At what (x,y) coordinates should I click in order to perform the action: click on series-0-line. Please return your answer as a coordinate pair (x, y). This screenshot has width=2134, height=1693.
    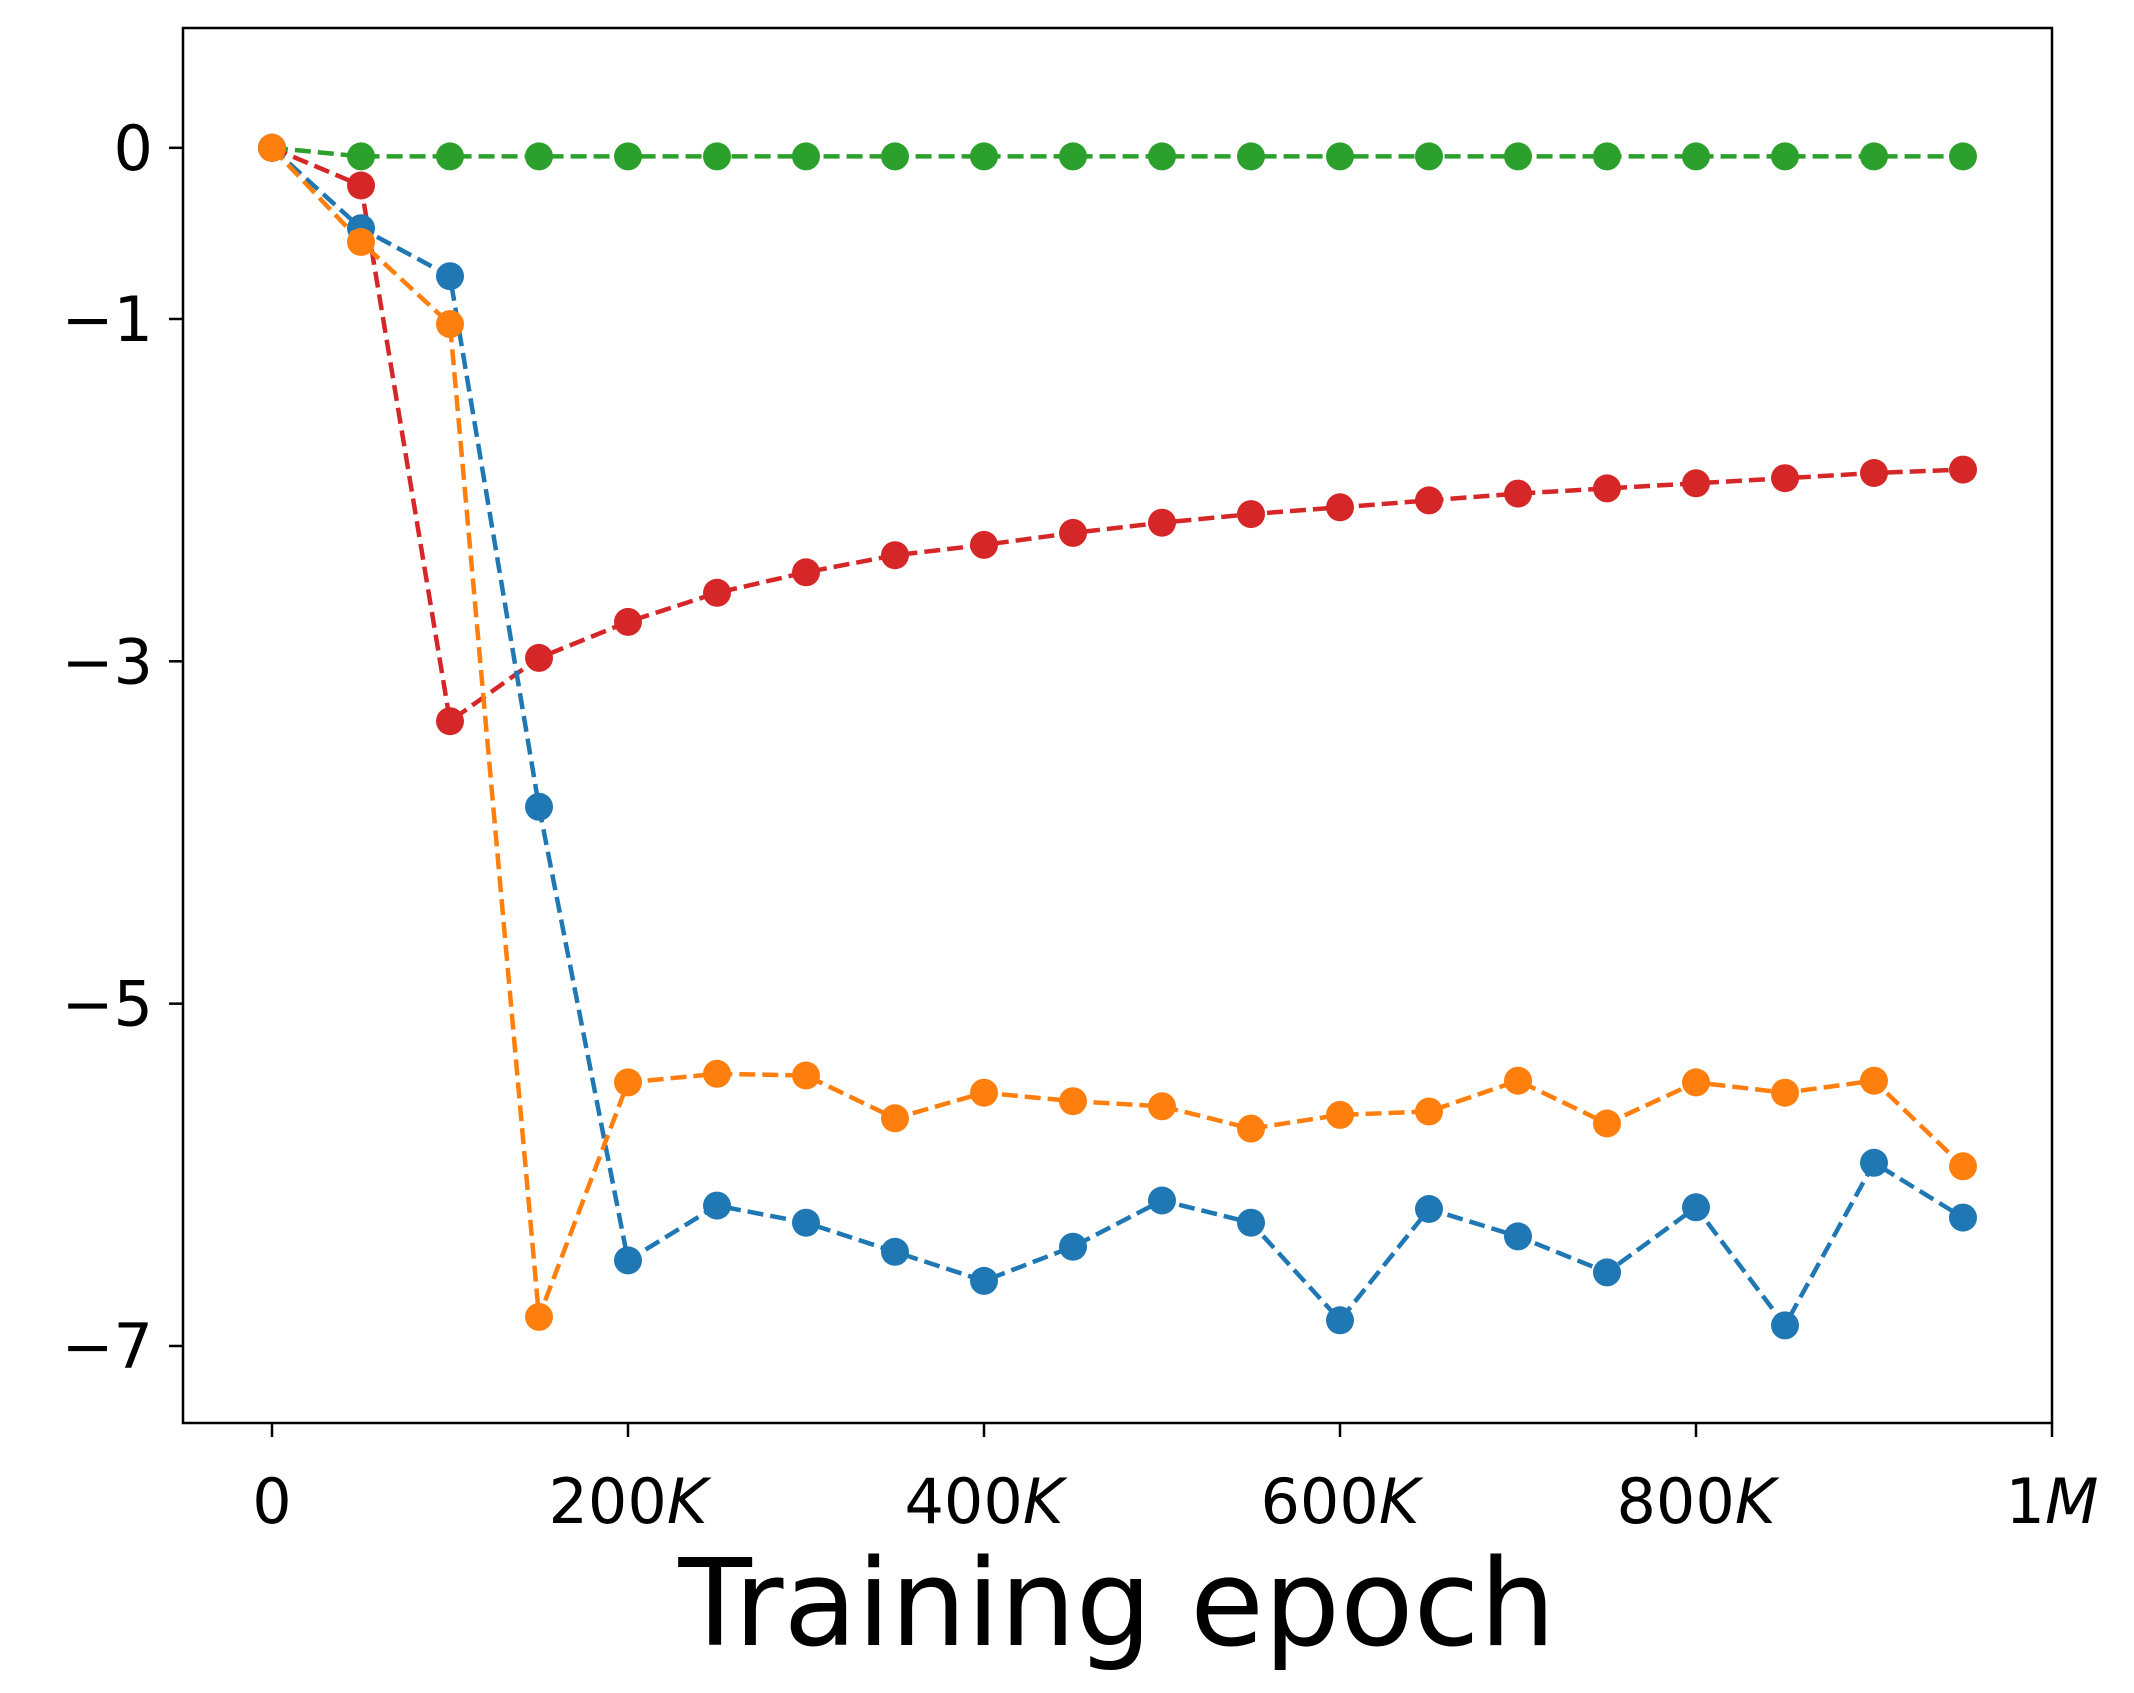
    Looking at the image, I should click on (1117, 152).